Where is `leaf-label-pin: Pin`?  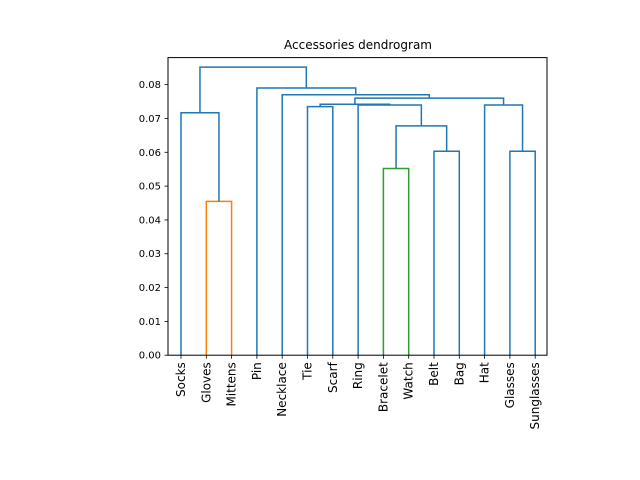 leaf-label-pin: Pin is located at coordinates (257, 371).